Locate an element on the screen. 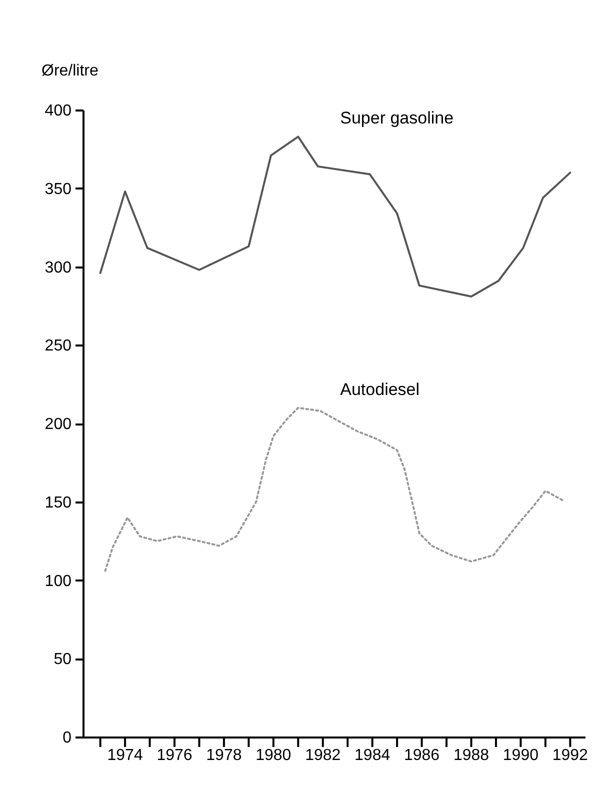 The height and width of the screenshot is (798, 599). y-axis-title: Øre/litre is located at coordinates (70, 71).